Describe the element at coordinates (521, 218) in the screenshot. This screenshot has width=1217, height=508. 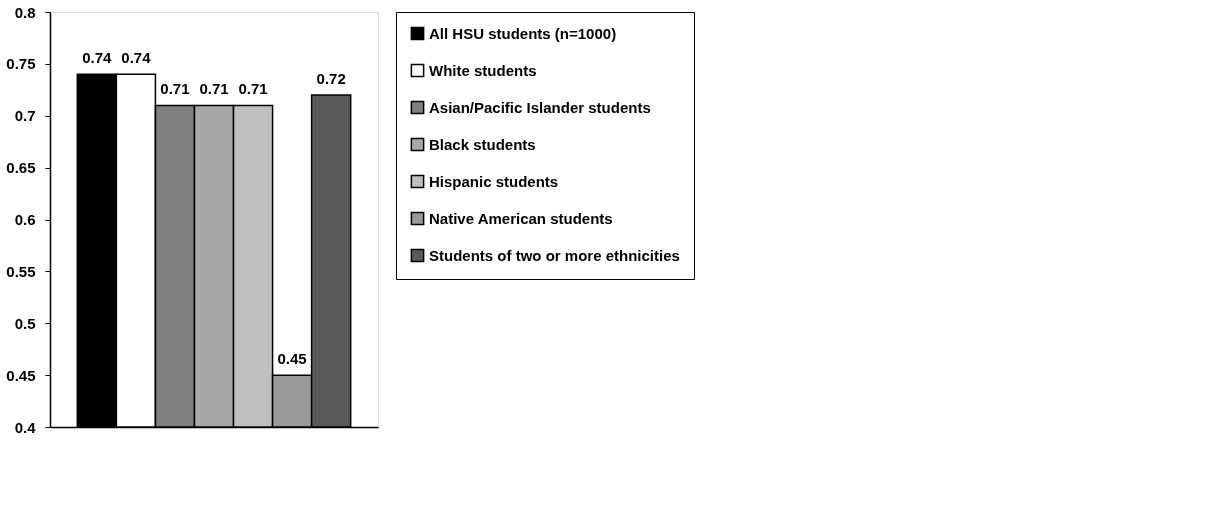
I see `legend-label: Native American students` at that location.